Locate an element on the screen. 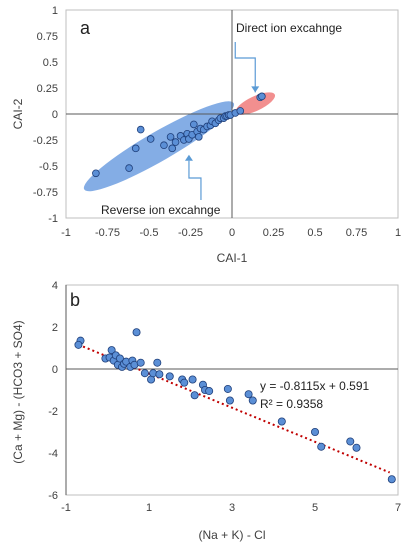 Image resolution: width=406 pixels, height=550 pixels. panel-a-x-tick-label: -0.75 is located at coordinates (107, 233).